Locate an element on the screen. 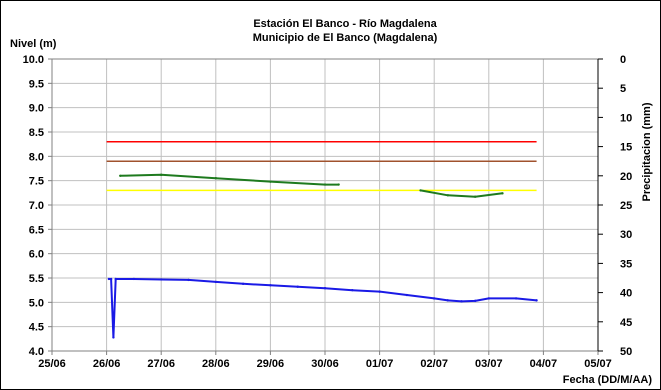  y-axis-label: Nivel (m) is located at coordinates (33, 44).